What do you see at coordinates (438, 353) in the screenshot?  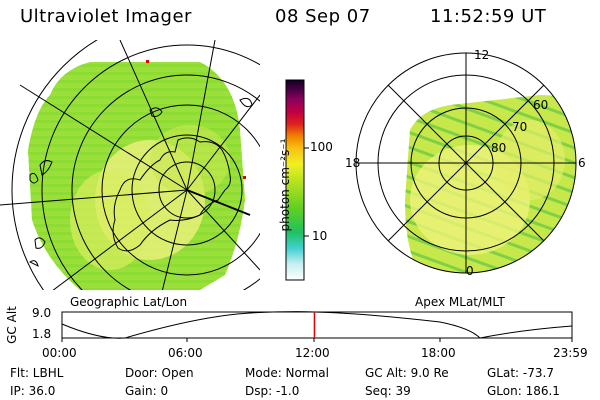 I see `x-tick-1800: 18:00` at bounding box center [438, 353].